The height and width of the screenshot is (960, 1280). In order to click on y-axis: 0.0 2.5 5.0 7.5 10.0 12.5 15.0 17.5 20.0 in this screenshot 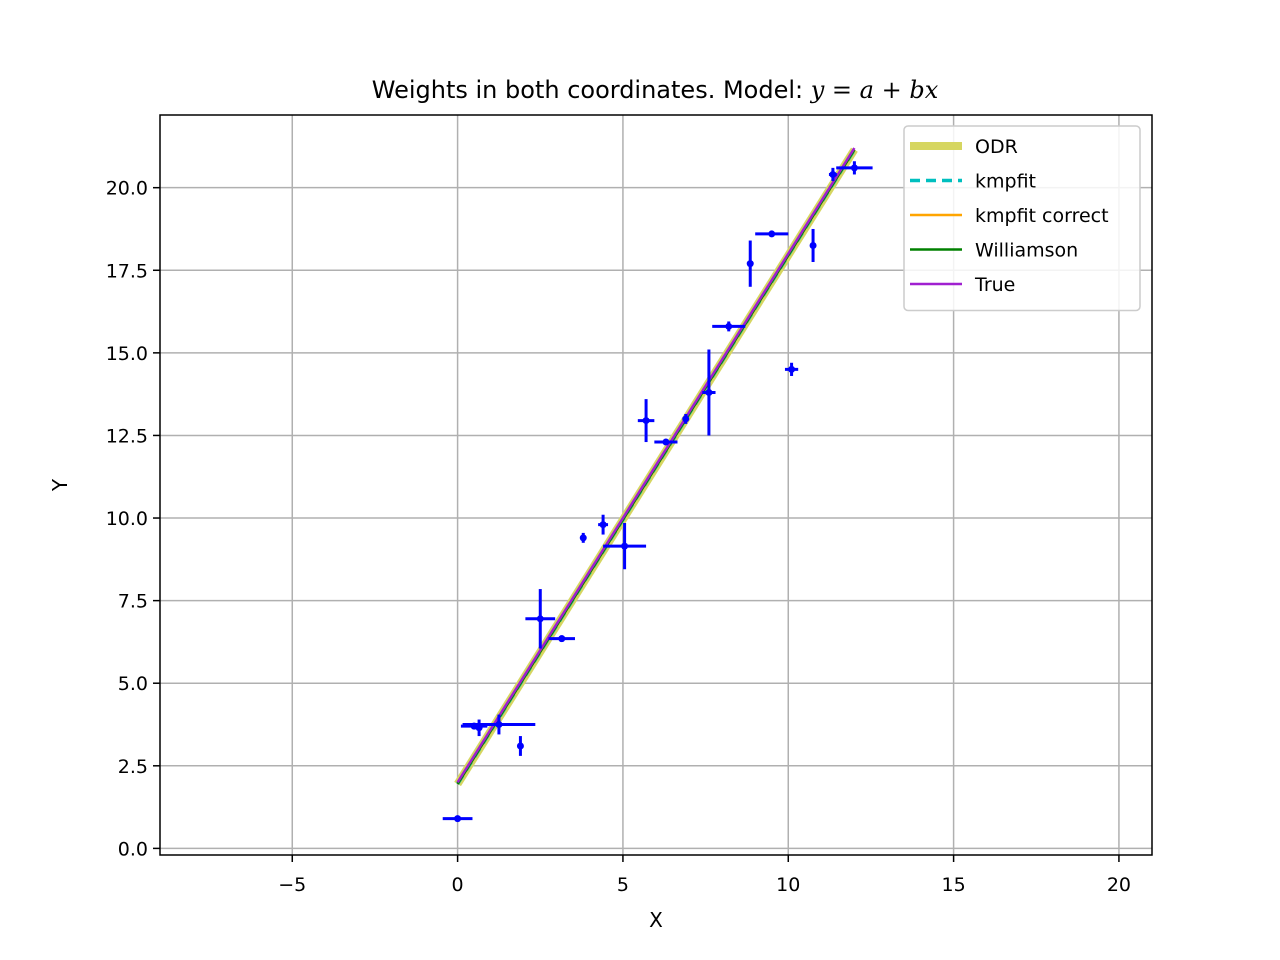, I will do `click(133, 519)`.